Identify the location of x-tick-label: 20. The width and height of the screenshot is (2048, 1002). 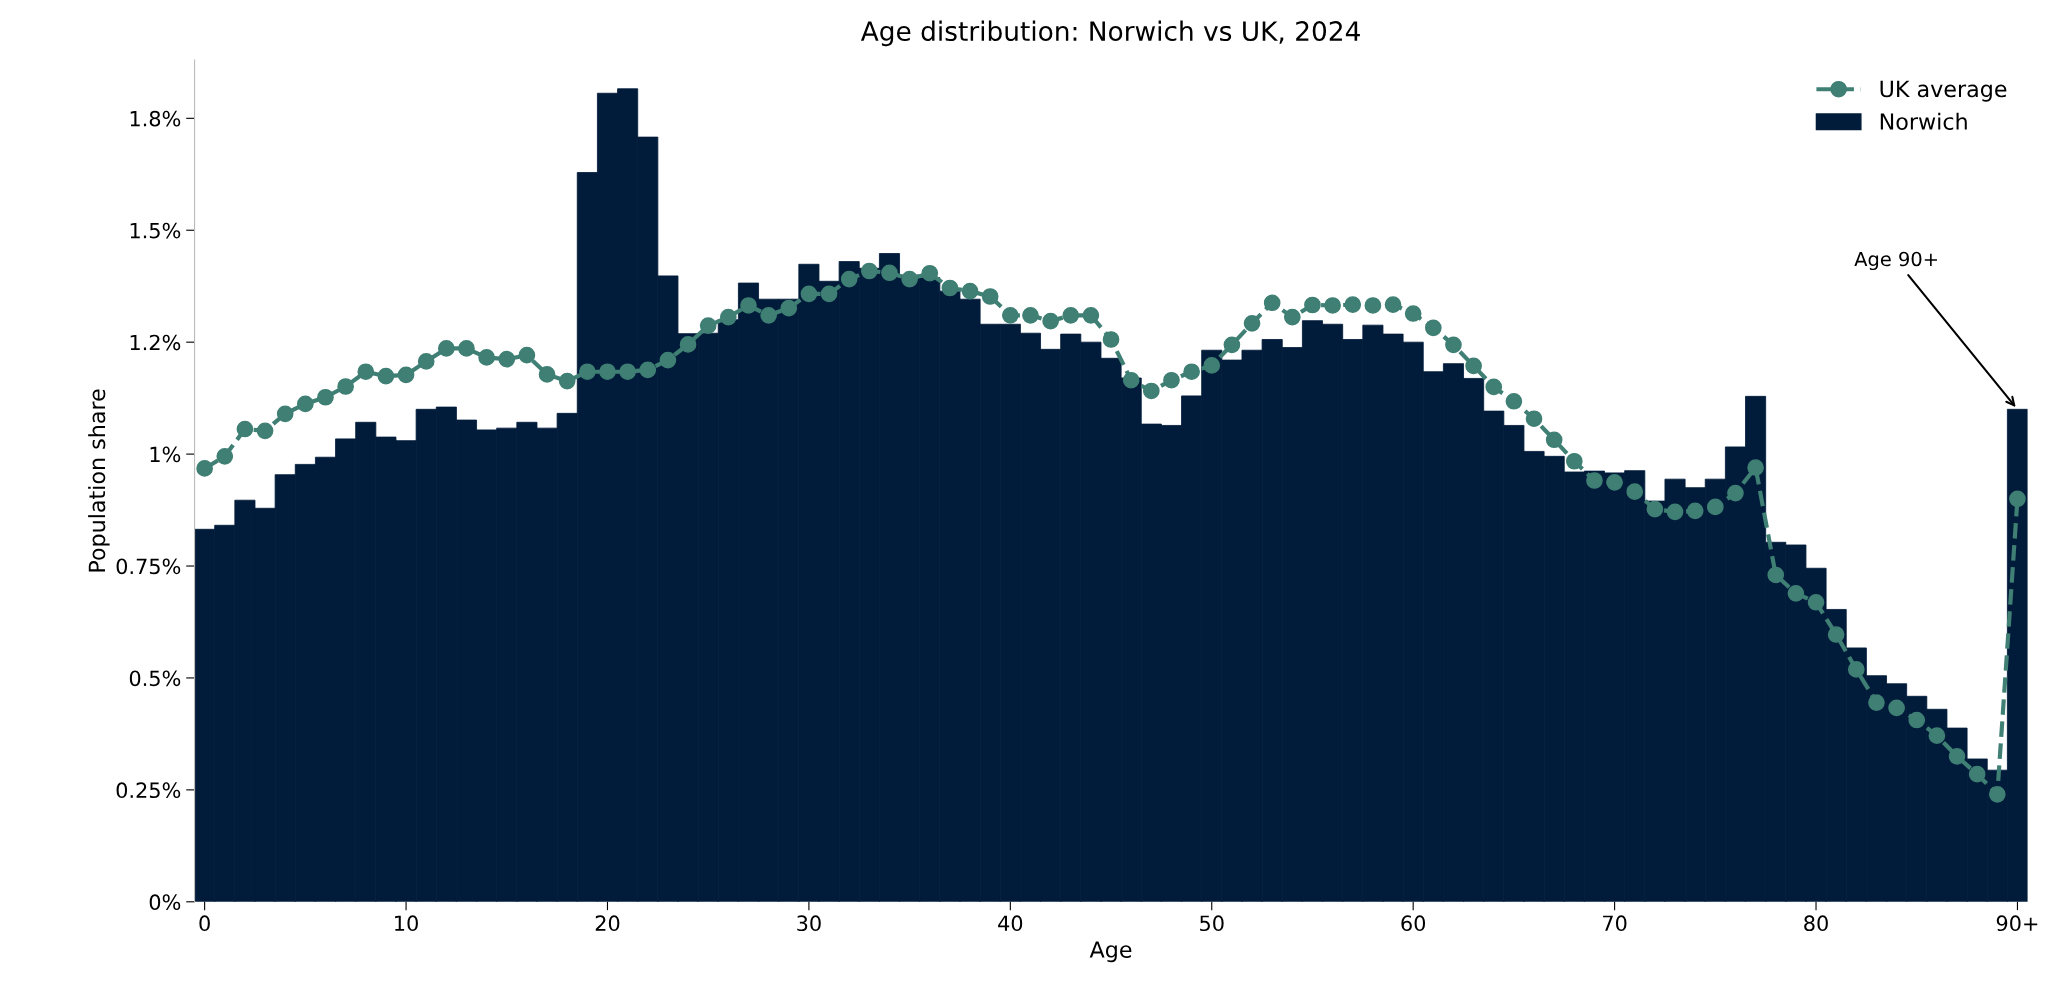
(607, 923).